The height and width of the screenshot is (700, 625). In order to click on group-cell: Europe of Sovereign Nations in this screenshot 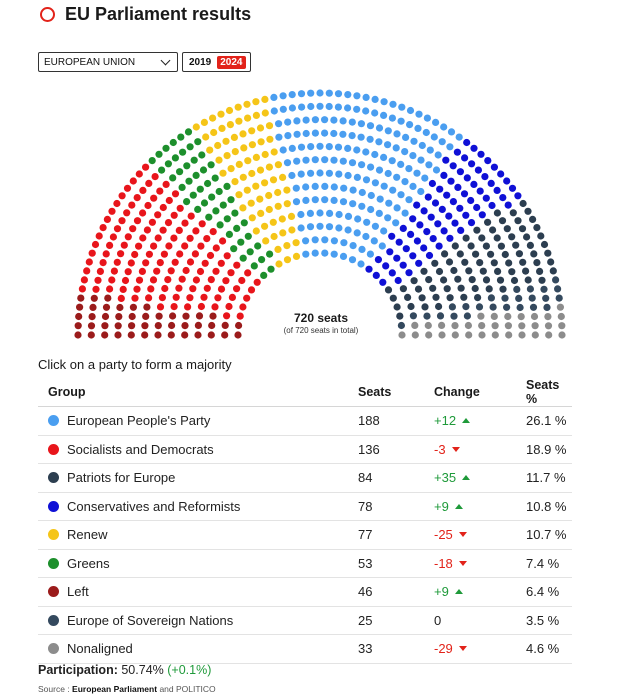, I will do `click(198, 620)`.